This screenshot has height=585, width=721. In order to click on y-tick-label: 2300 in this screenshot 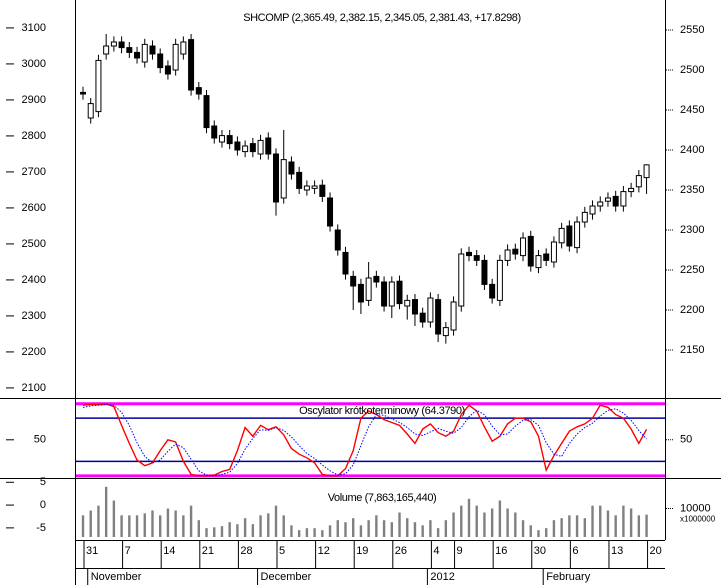, I will do `click(34, 316)`.